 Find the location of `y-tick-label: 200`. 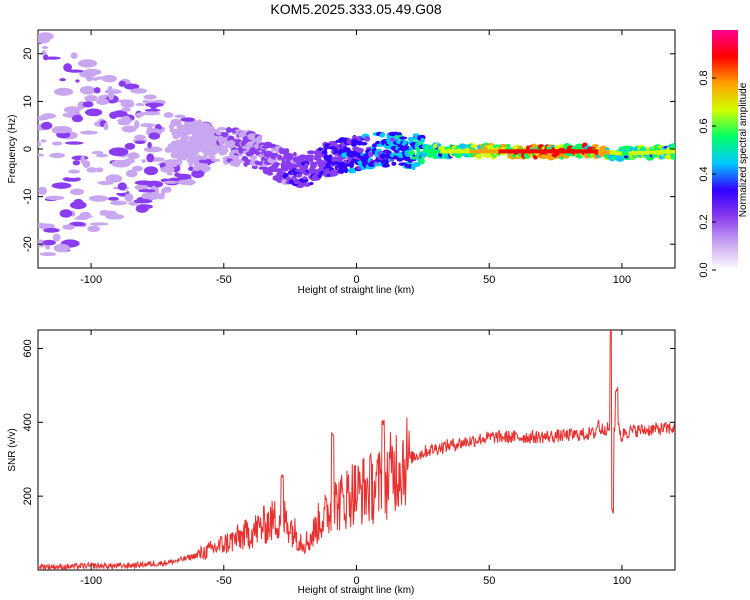

y-tick-label: 200 is located at coordinates (28, 496).